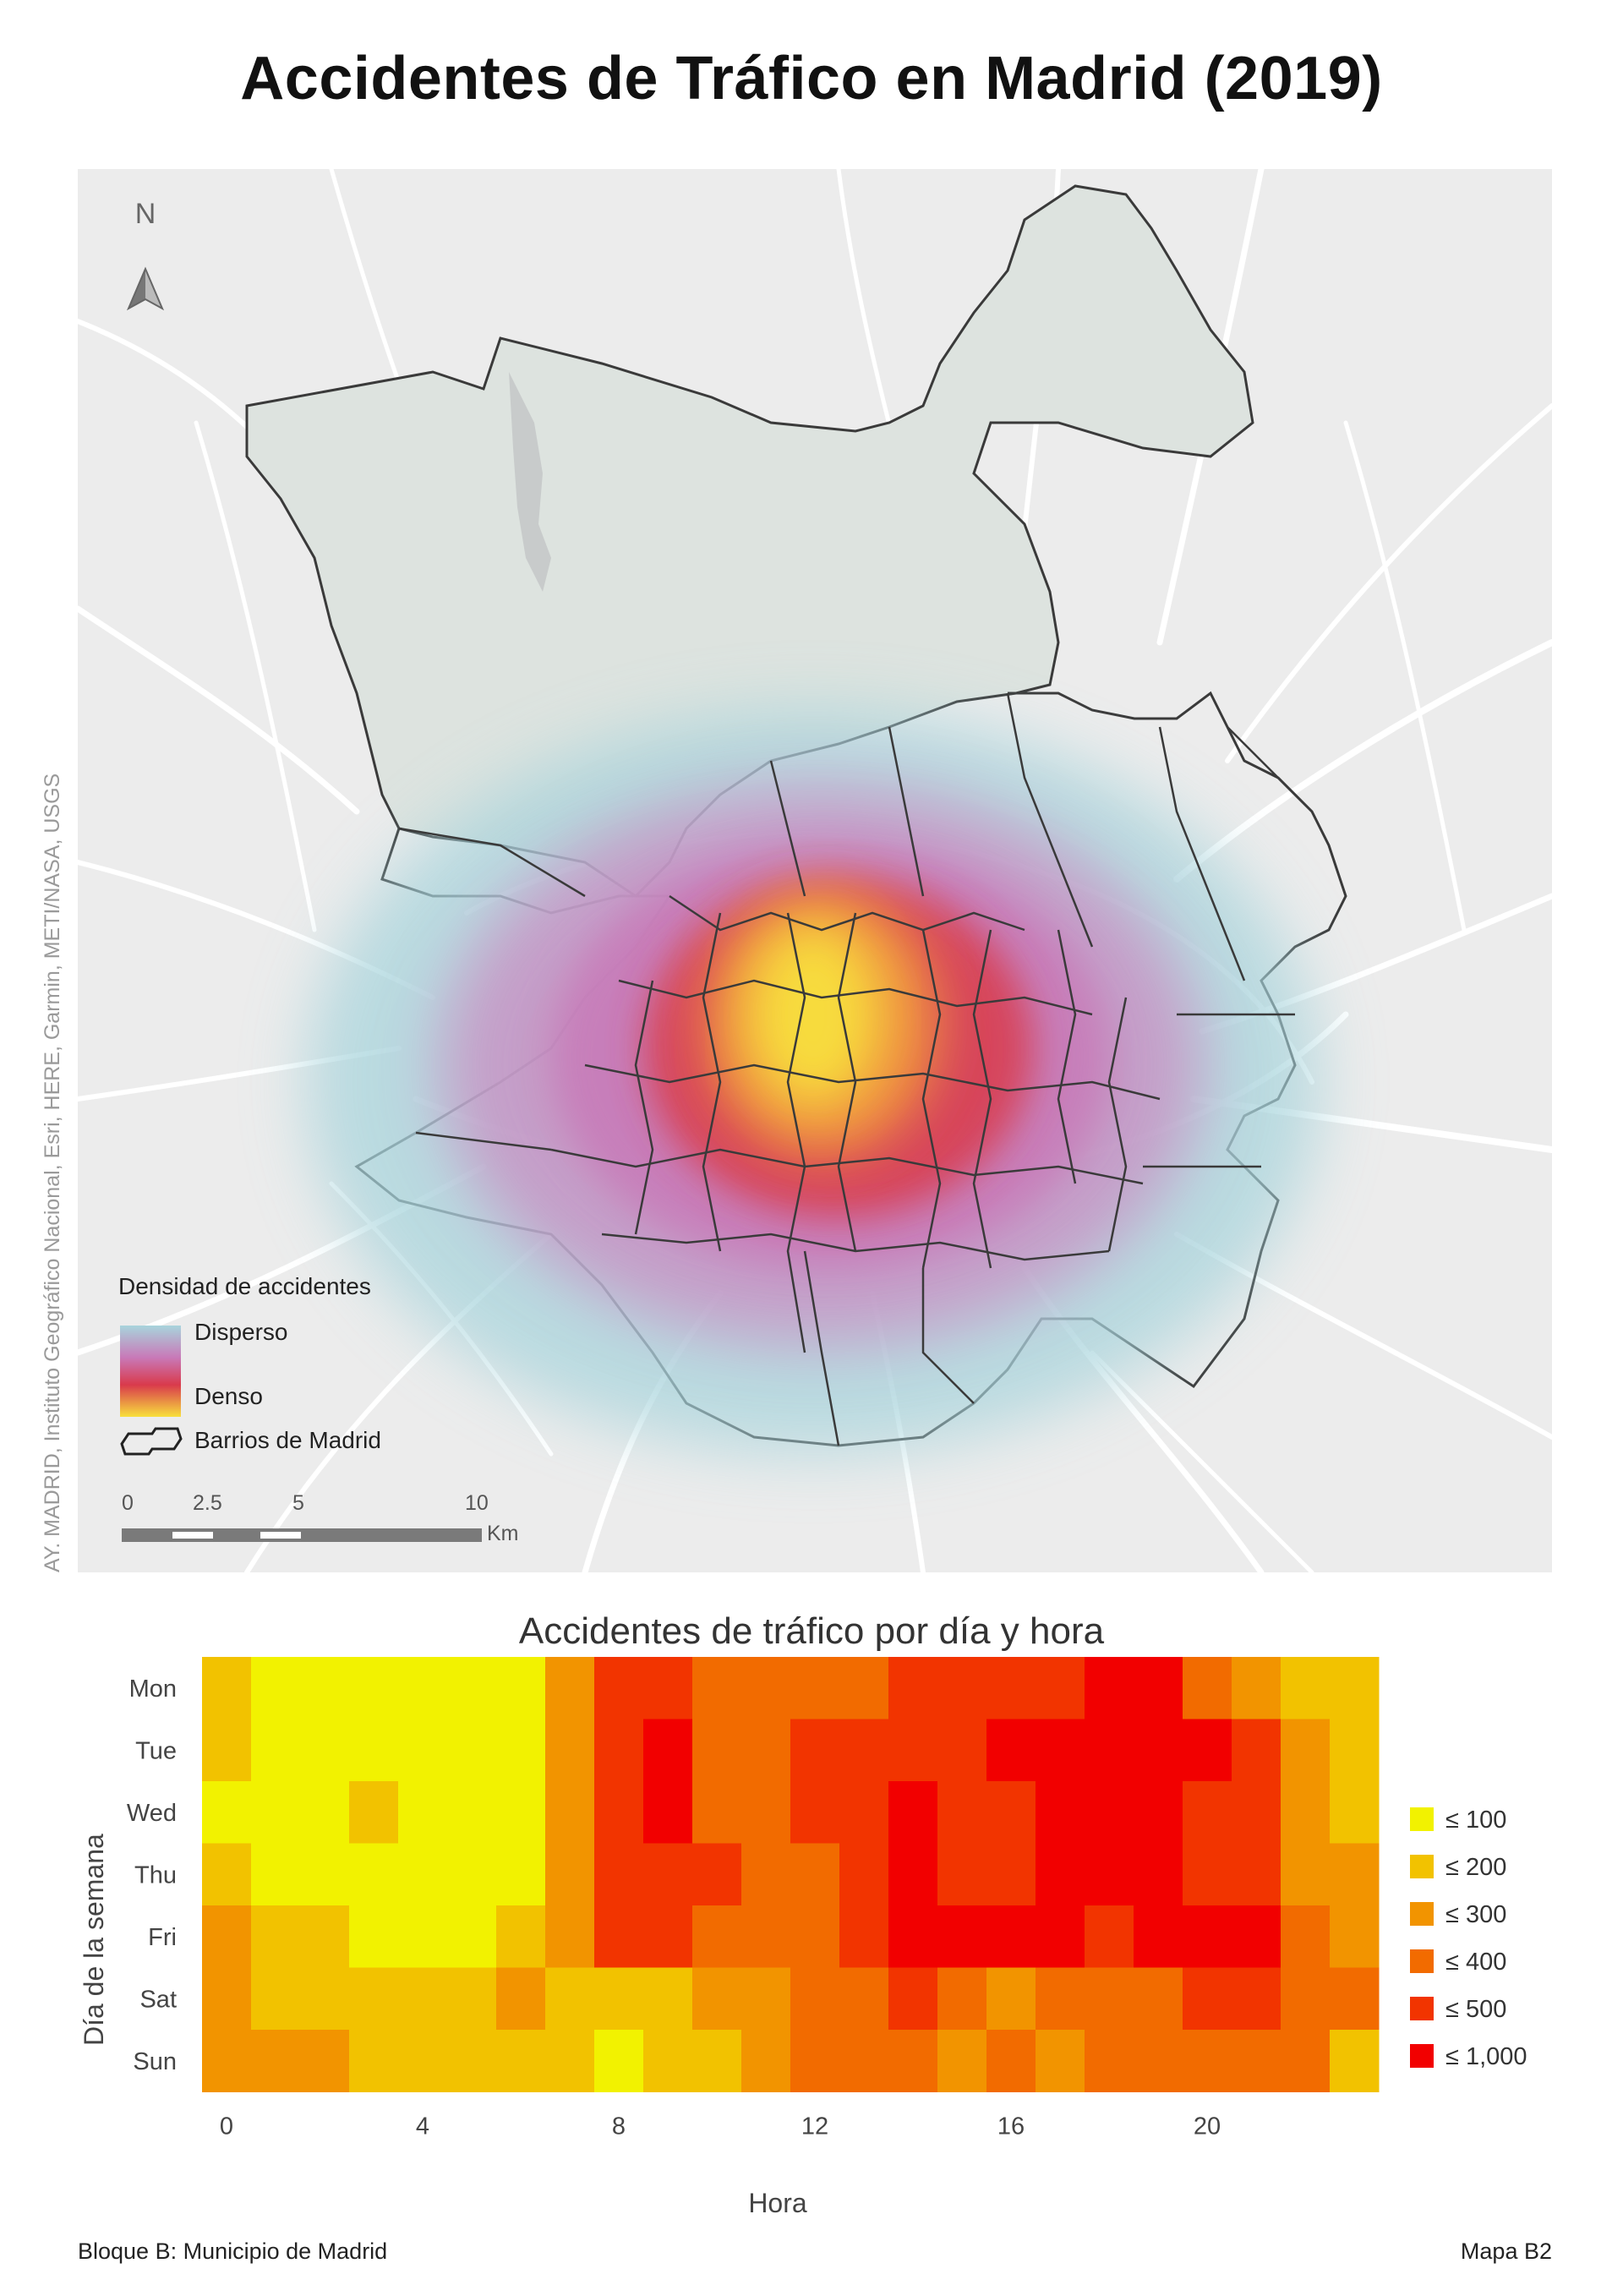 Image resolution: width=1623 pixels, height=2296 pixels. What do you see at coordinates (158, 1999) in the screenshot?
I see `y-tick-label: Sat` at bounding box center [158, 1999].